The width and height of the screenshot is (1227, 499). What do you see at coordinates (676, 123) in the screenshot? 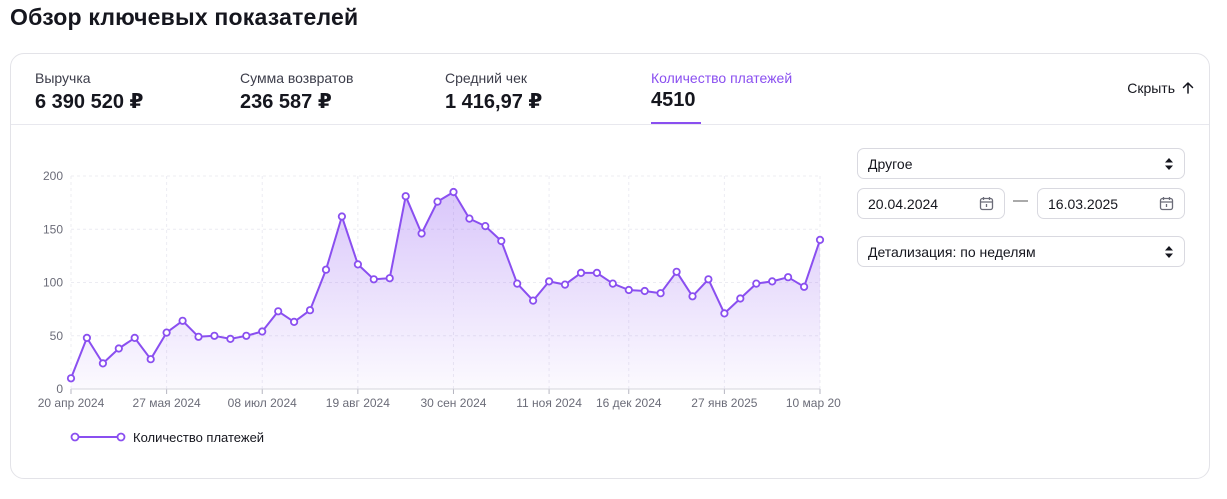
I see `active-tab-indicator` at bounding box center [676, 123].